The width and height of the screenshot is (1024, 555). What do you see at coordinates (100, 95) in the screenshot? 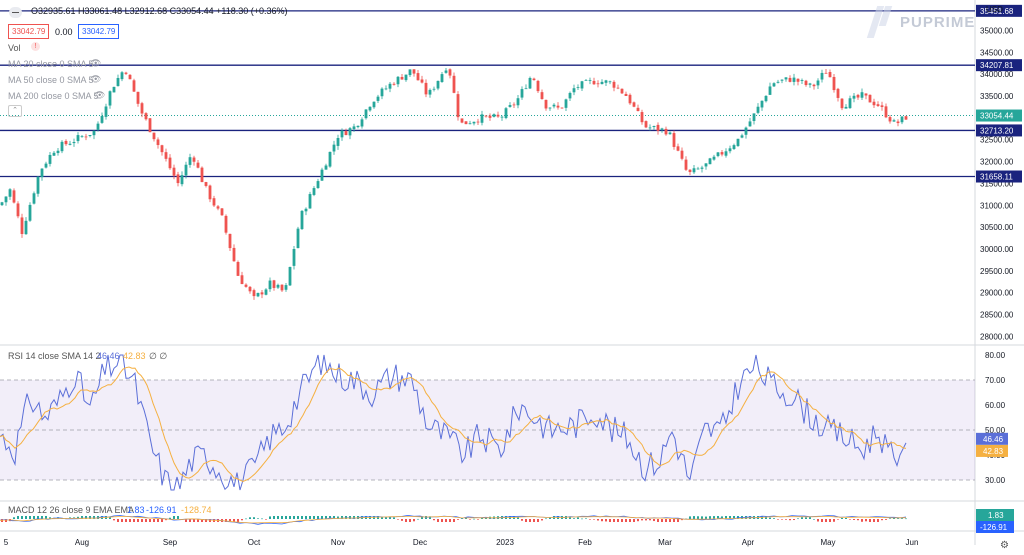
I see `ma200-hidden-icon: 👁` at bounding box center [100, 95].